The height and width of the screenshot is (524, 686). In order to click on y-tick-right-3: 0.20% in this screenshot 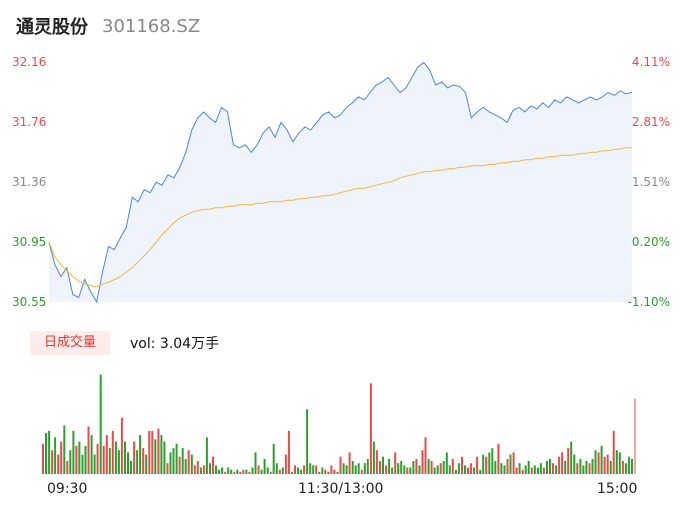, I will do `click(650, 242)`.